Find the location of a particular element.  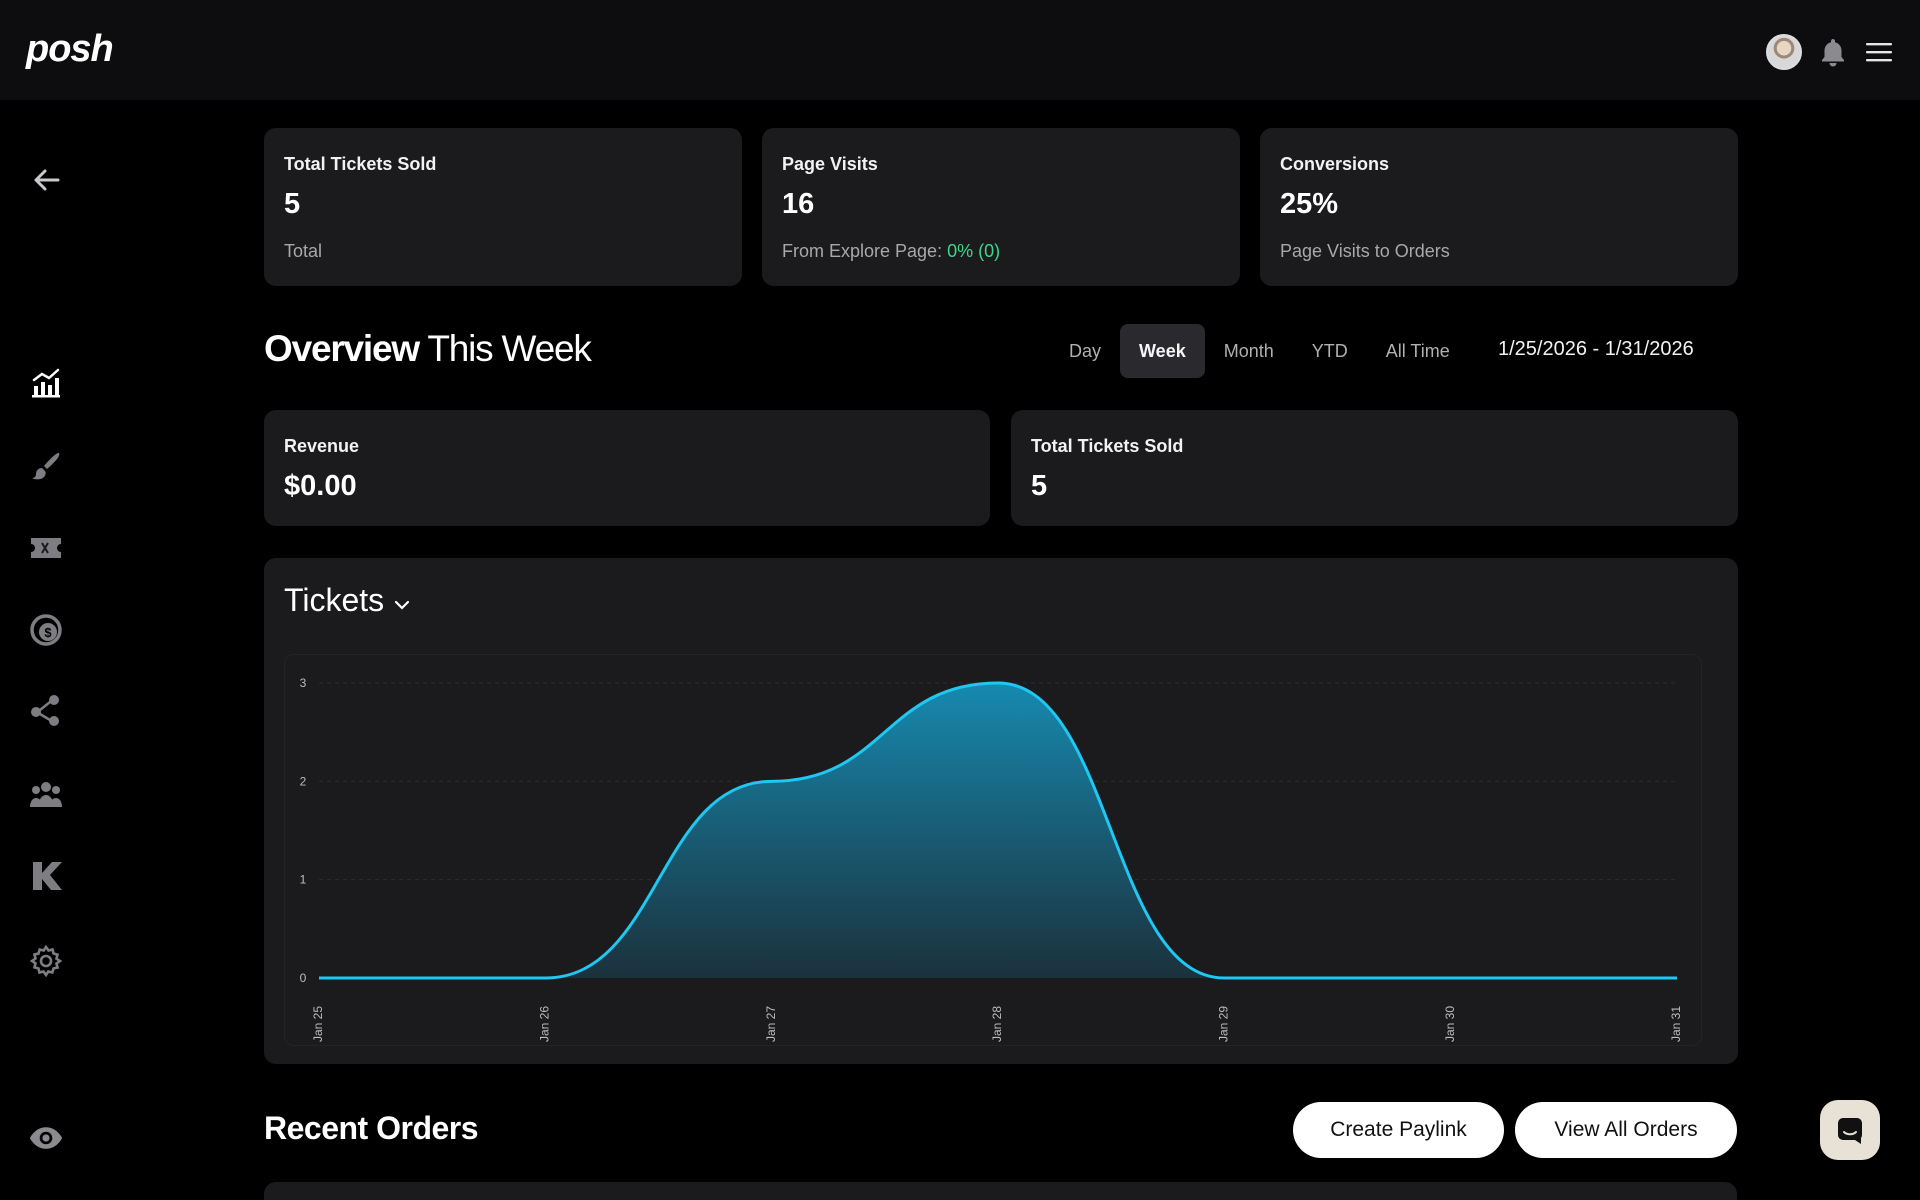

bell-icon is located at coordinates (1833, 52).